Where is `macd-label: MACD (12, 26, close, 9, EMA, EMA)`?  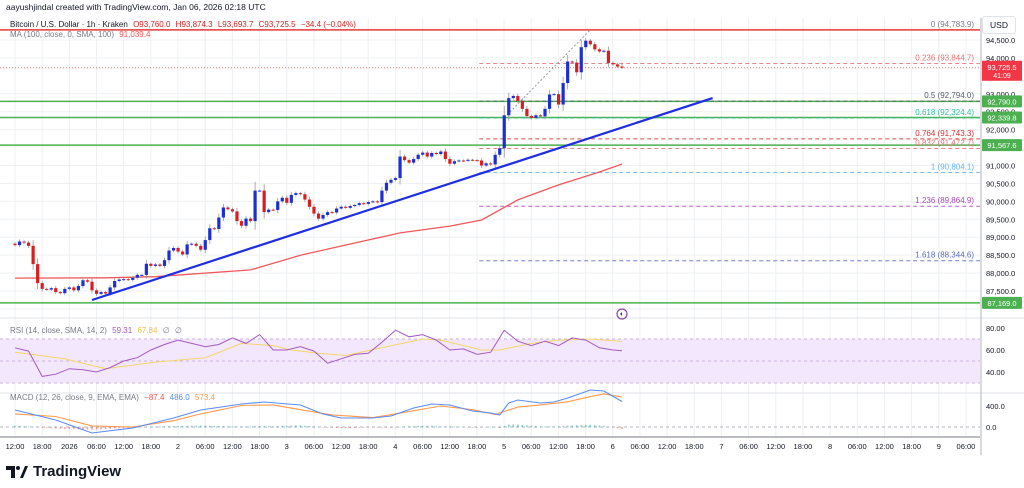
macd-label: MACD (12, 26, close, 9, EMA, EMA) is located at coordinates (74, 397).